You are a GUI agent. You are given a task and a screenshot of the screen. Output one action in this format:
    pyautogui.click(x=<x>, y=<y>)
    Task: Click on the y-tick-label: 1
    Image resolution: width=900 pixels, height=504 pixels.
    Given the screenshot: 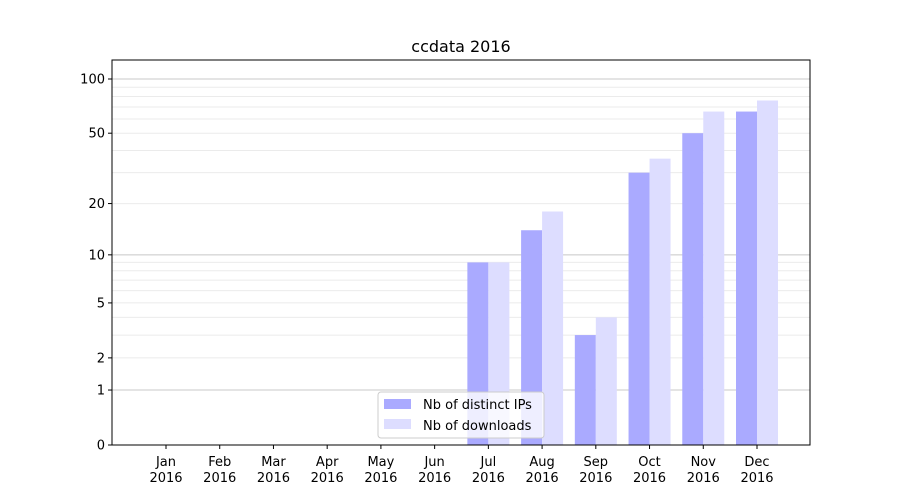 What is the action you would take?
    pyautogui.click(x=101, y=391)
    